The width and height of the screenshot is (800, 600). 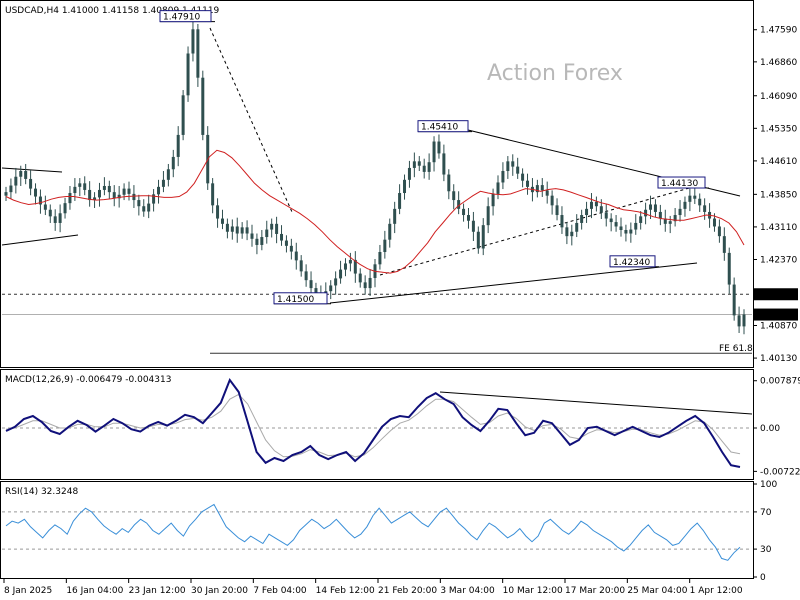 I want to click on macd-header: MACD(12,26,9) -0.006479 -0.004313, so click(x=88, y=380).